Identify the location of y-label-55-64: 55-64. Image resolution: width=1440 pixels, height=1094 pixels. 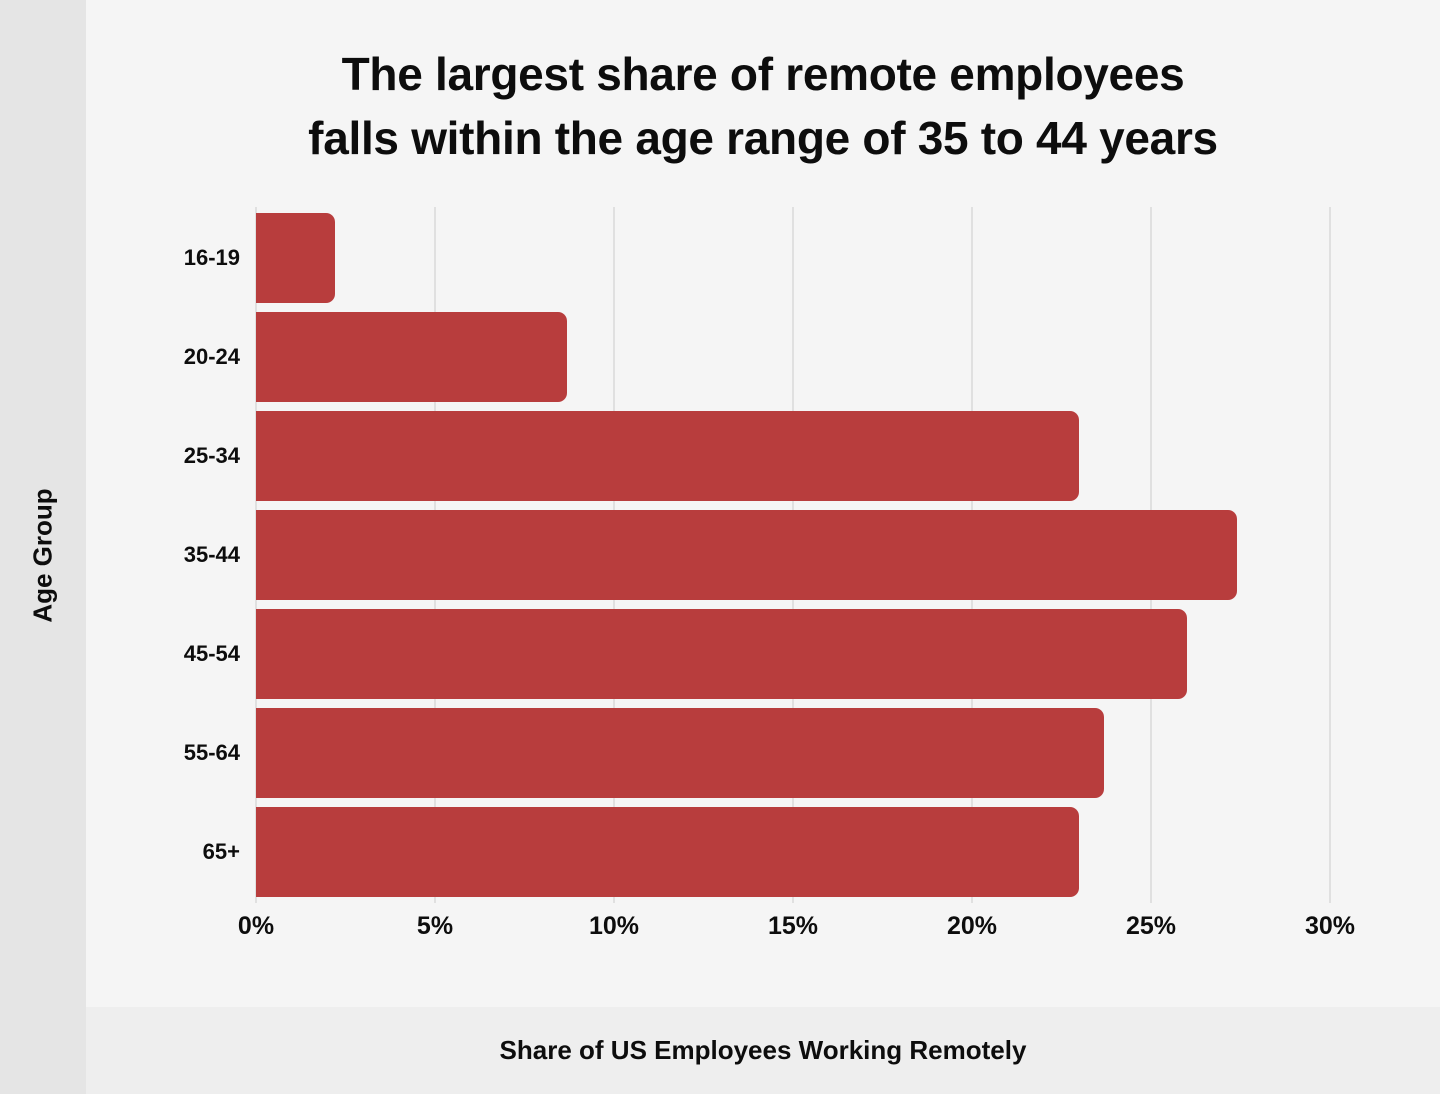
(211, 752).